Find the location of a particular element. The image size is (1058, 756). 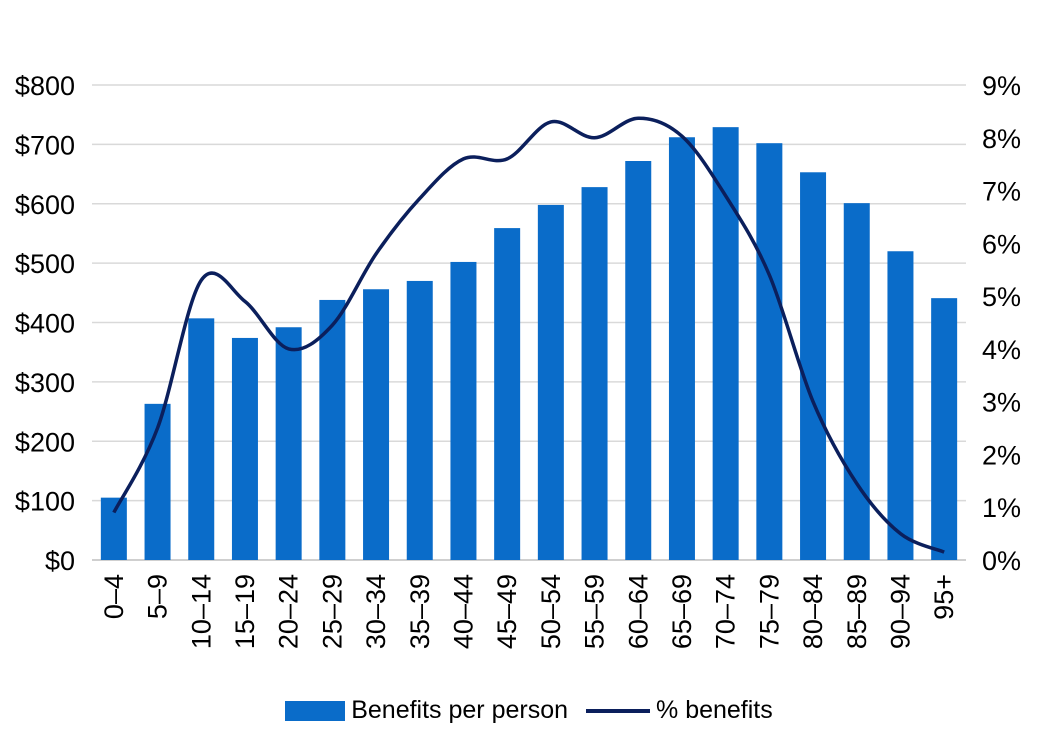

y-left-tick-label: $400 is located at coordinates (45, 324).